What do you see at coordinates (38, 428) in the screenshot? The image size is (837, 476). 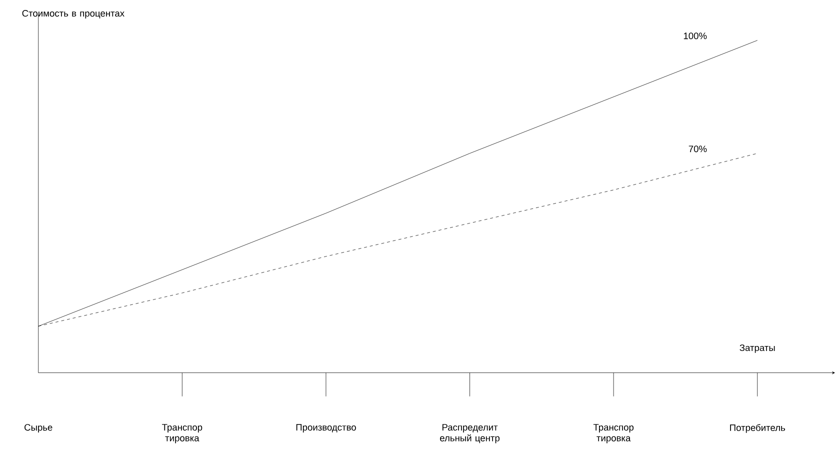 I see `x-tick-label: Сырье` at bounding box center [38, 428].